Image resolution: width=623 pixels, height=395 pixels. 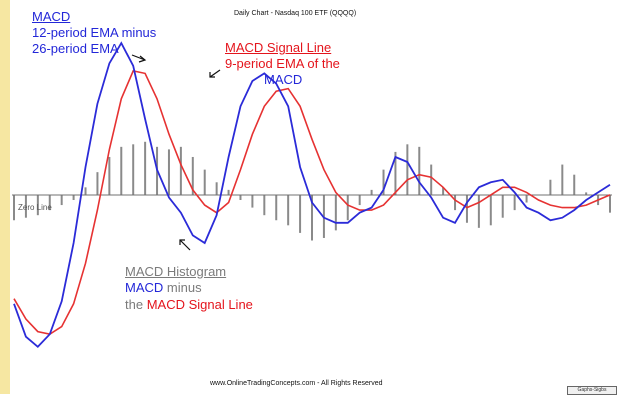 I want to click on macd-label-line-1: 12-period EMA minus, so click(x=94, y=32).